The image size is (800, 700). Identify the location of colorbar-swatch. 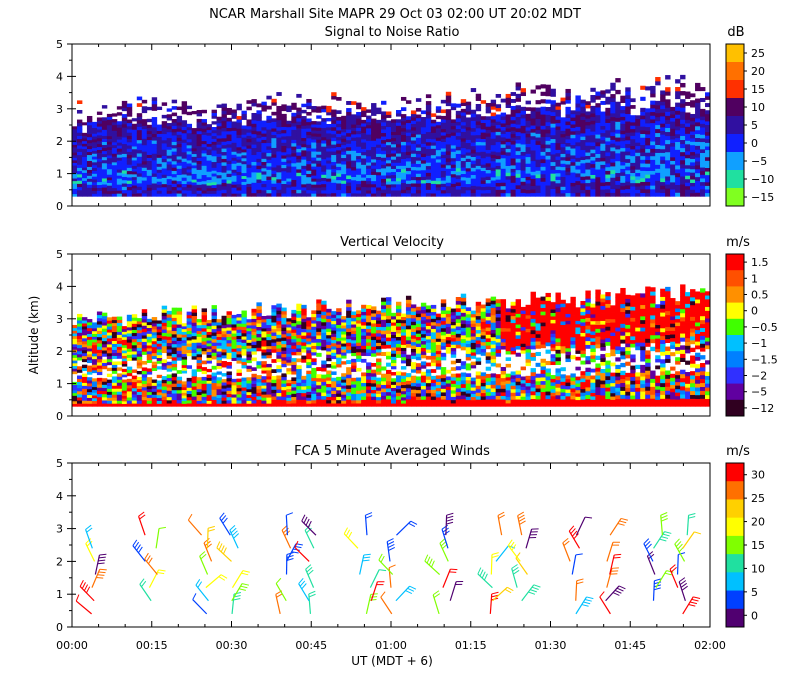
(735, 179).